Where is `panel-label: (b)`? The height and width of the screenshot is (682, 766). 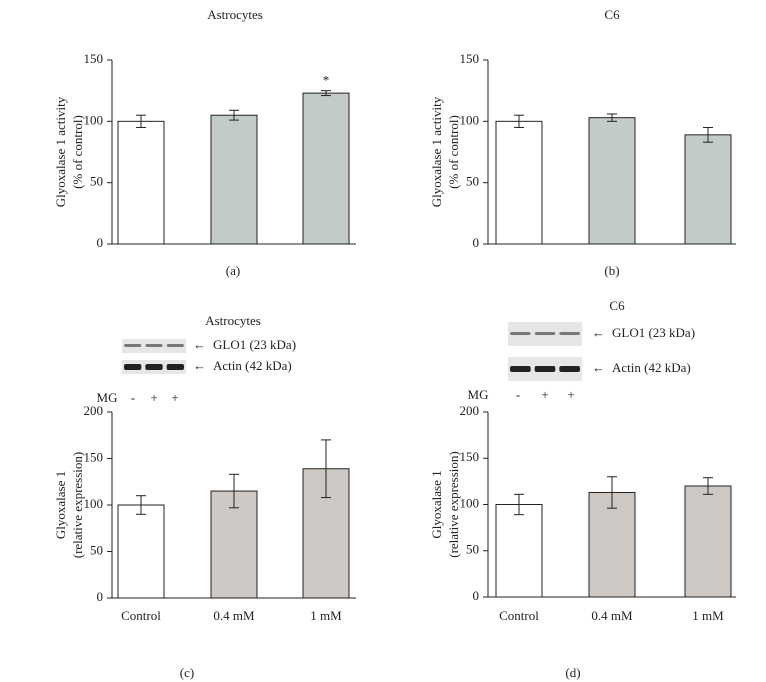 panel-label: (b) is located at coordinates (611, 270).